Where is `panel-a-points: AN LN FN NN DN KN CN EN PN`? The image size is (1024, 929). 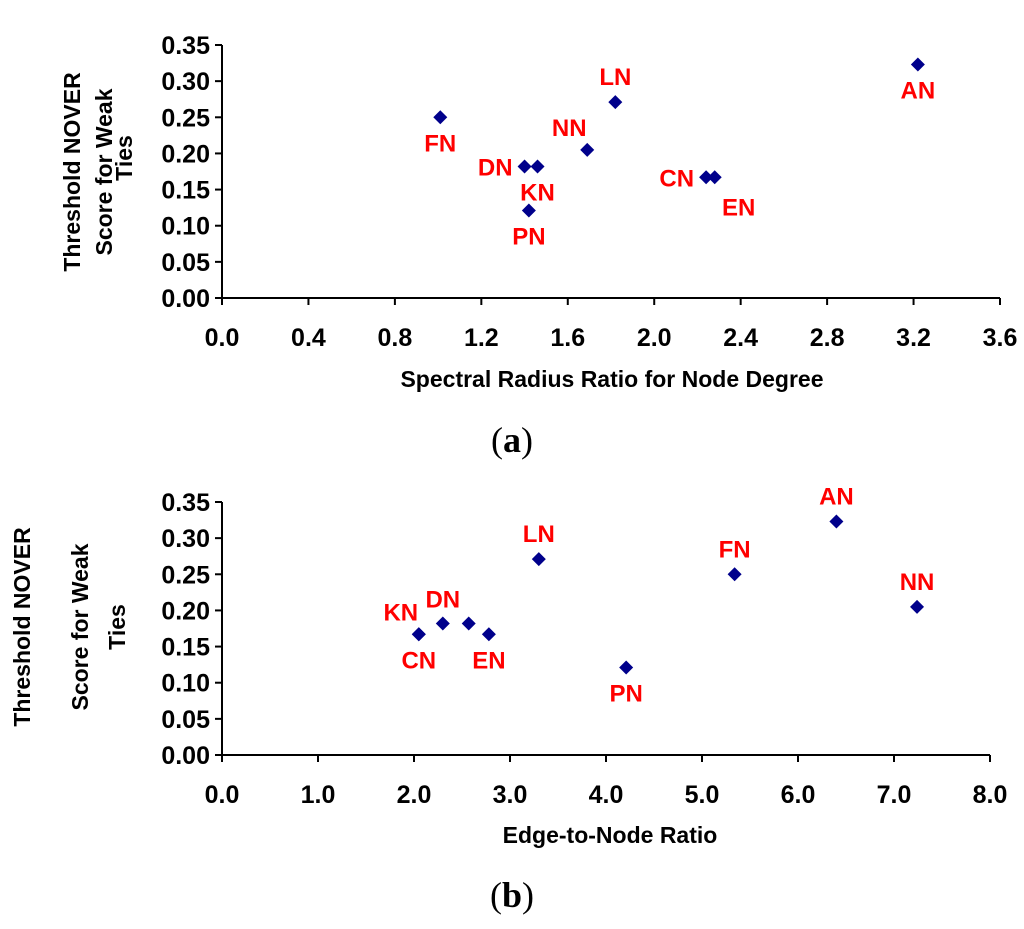
panel-a-points: AN LN FN NN DN KN CN EN PN is located at coordinates (680, 154).